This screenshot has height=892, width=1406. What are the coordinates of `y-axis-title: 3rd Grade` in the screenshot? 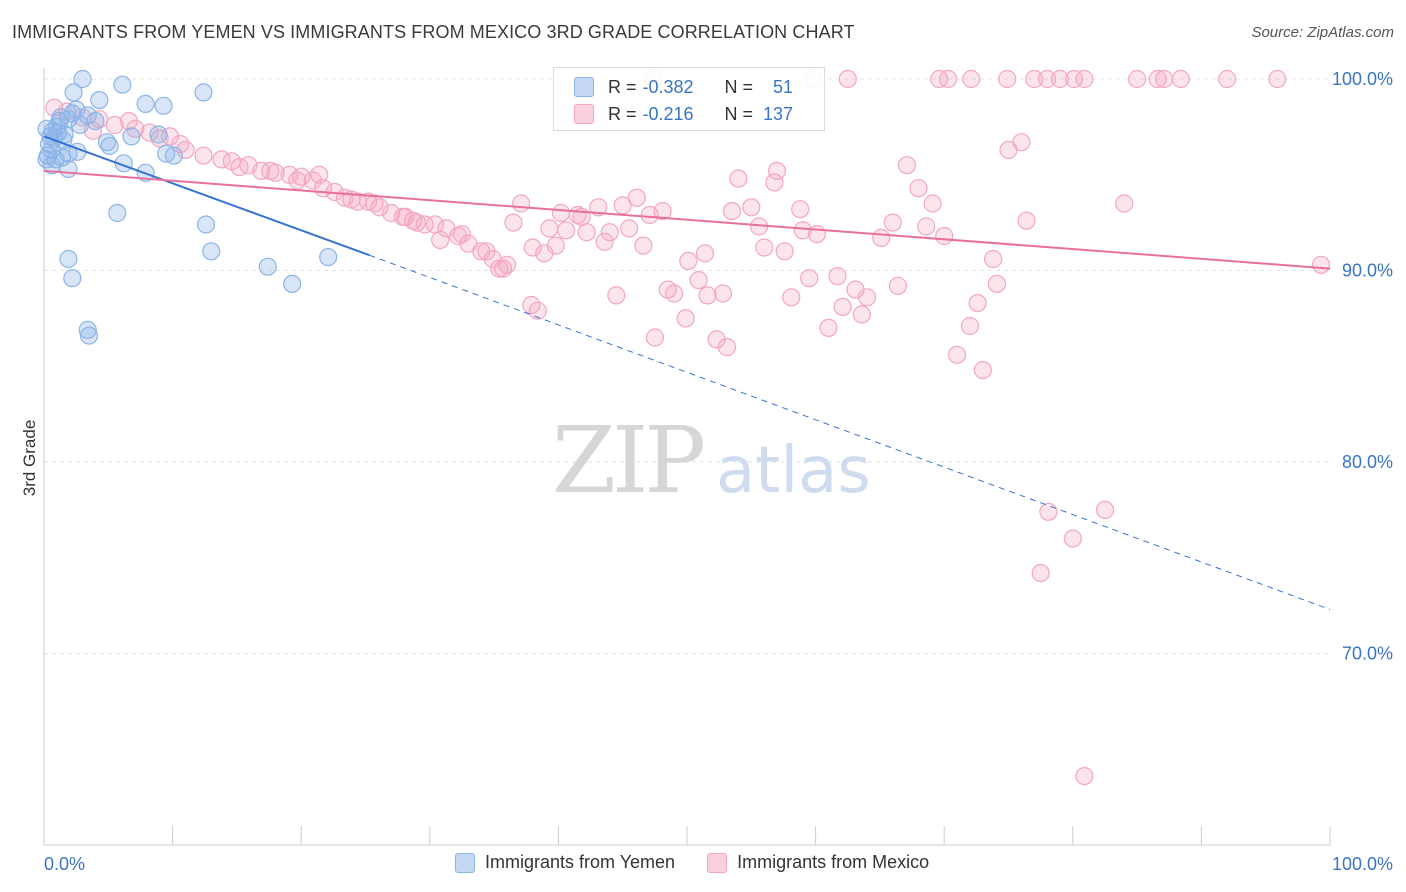 It's located at (29, 458).